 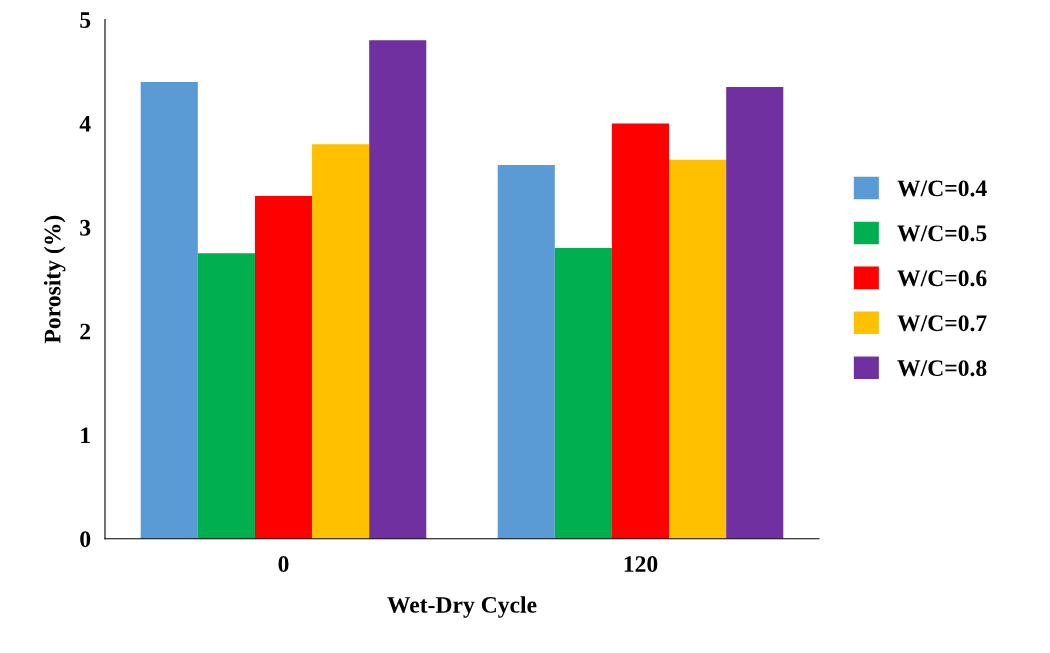 I want to click on y-tick-label: 4, so click(x=85, y=124).